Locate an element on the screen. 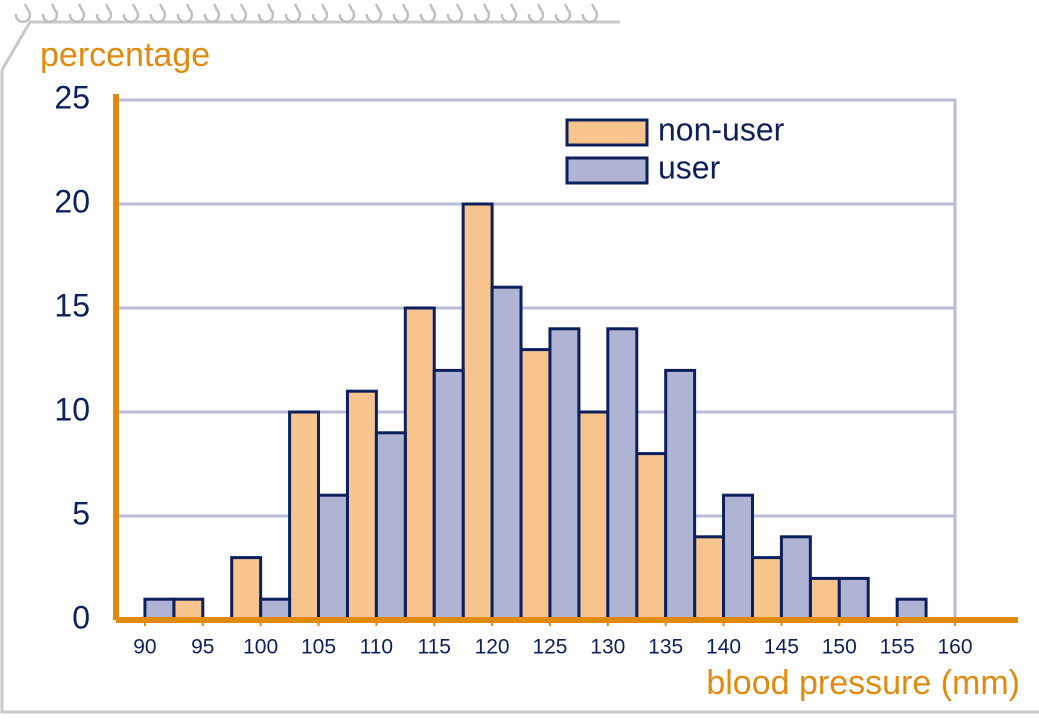 This screenshot has height=719, width=1039. x-tick-label: 160 is located at coordinates (954, 647).